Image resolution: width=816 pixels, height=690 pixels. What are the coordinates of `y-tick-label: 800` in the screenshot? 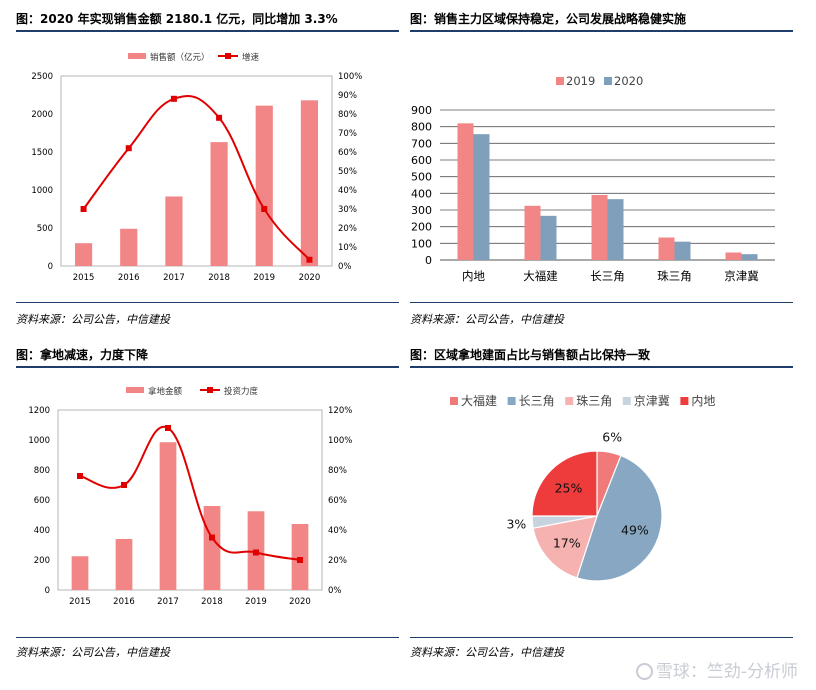 It's located at (421, 127).